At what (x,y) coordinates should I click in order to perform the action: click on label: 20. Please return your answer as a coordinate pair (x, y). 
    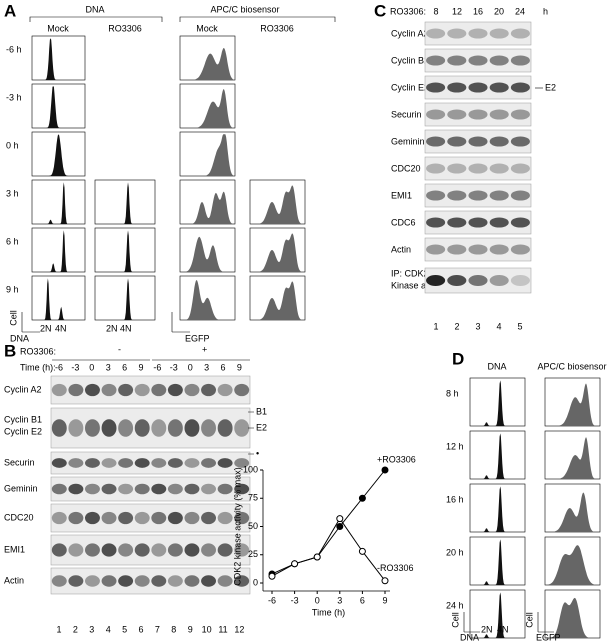
    Looking at the image, I should click on (499, 11).